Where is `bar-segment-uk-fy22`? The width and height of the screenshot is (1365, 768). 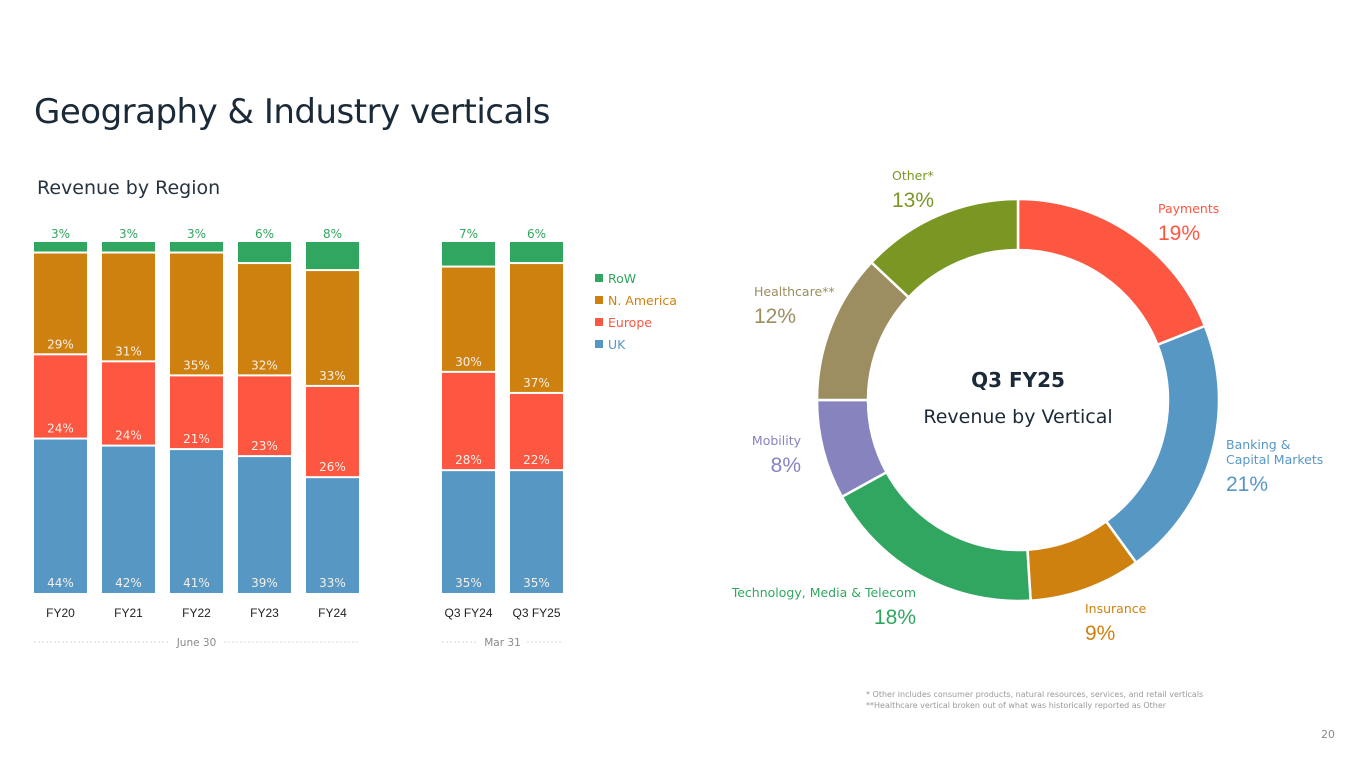
bar-segment-uk-fy22 is located at coordinates (196, 521).